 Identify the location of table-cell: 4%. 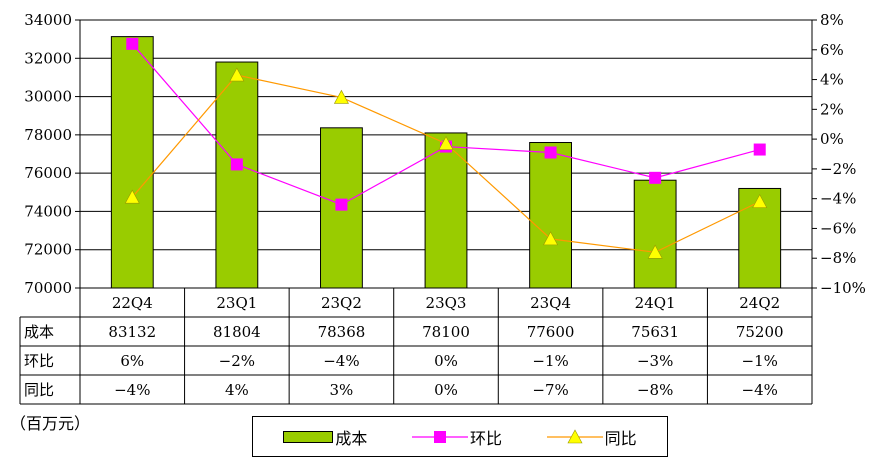
(237, 390).